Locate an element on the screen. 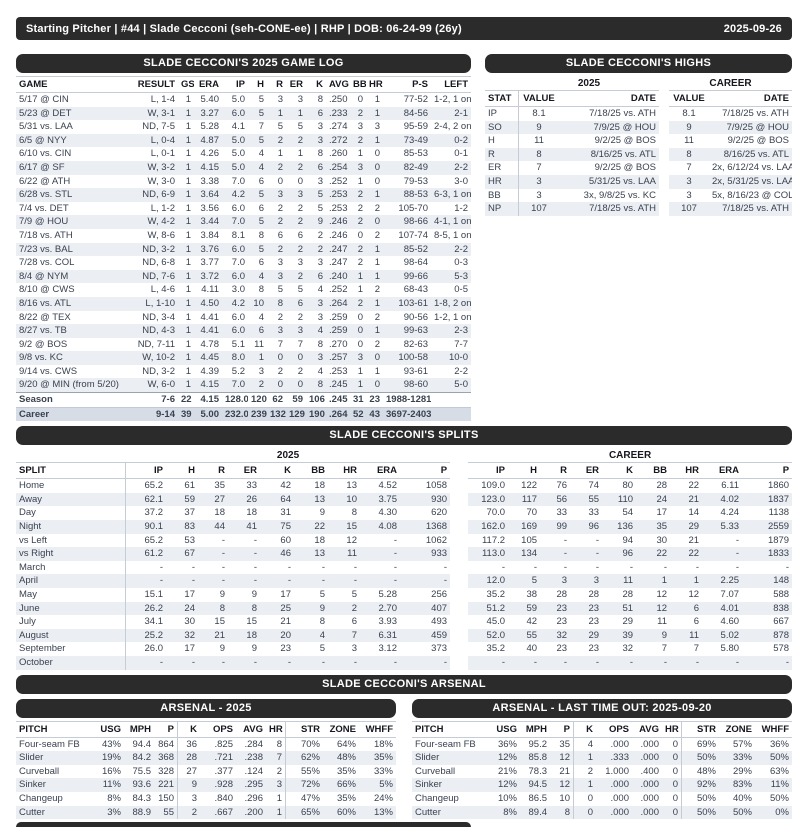 The image size is (808, 827). cell: 4.78 is located at coordinates (210, 344).